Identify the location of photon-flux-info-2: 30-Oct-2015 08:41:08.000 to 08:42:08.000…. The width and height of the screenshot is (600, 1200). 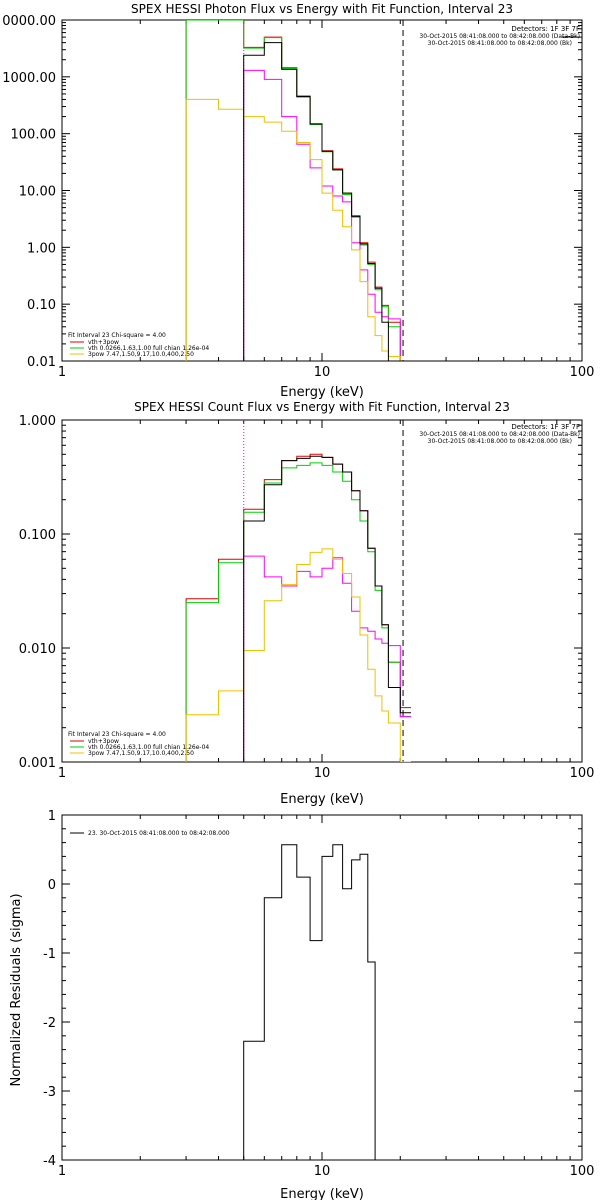
(500, 43).